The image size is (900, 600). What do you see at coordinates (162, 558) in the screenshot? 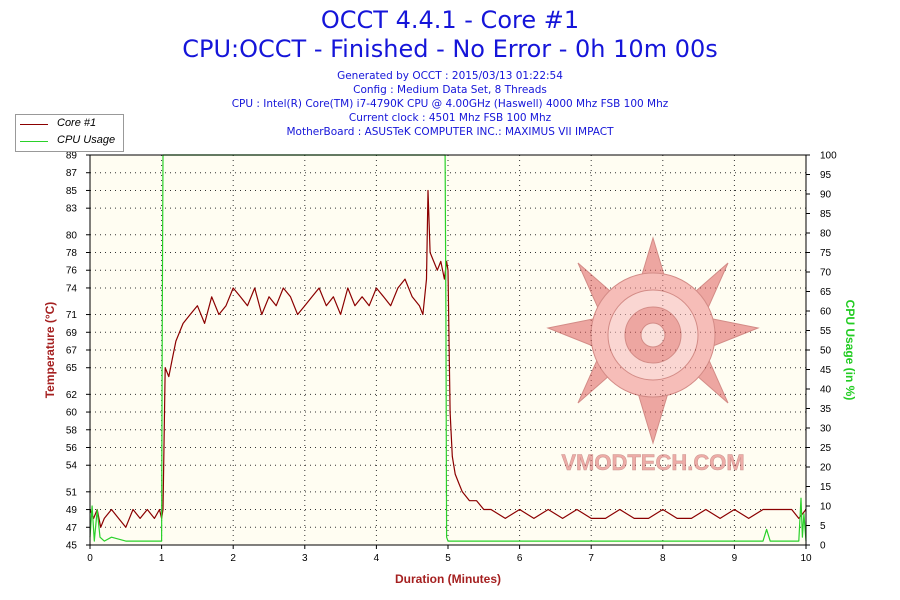
I see `x-tick-label: 1` at bounding box center [162, 558].